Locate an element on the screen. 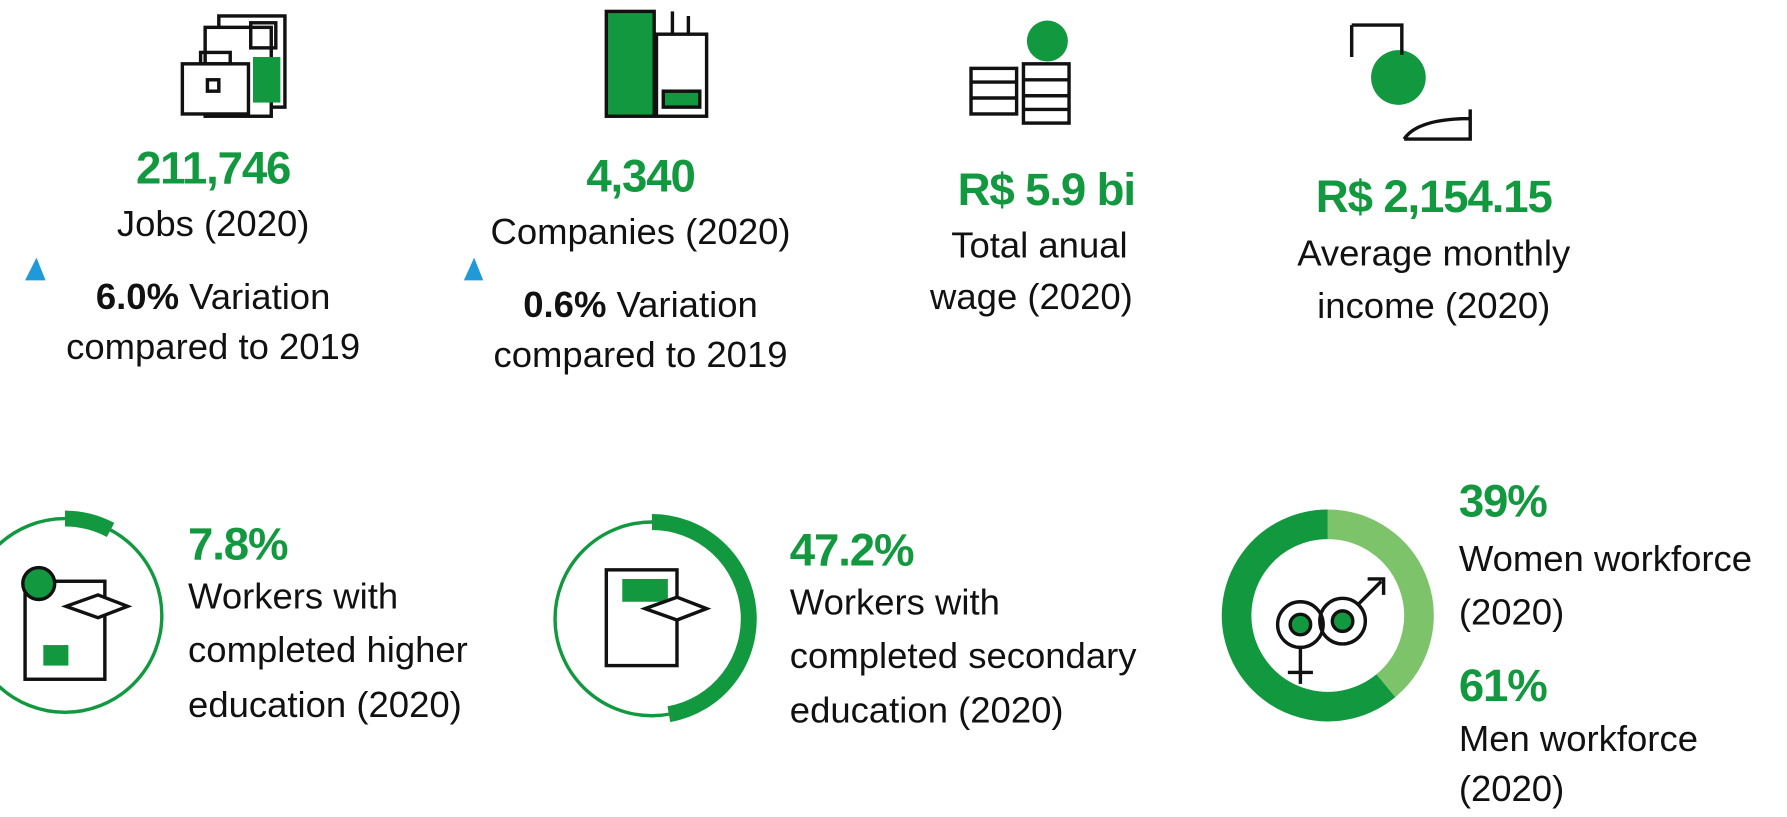 The width and height of the screenshot is (1787, 817). variation: 6.0% Variation is located at coordinates (213, 296).